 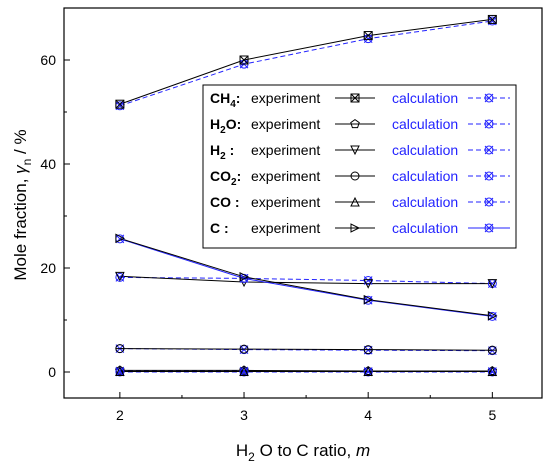 What do you see at coordinates (244, 415) in the screenshot?
I see `x-tick-label: 3` at bounding box center [244, 415].